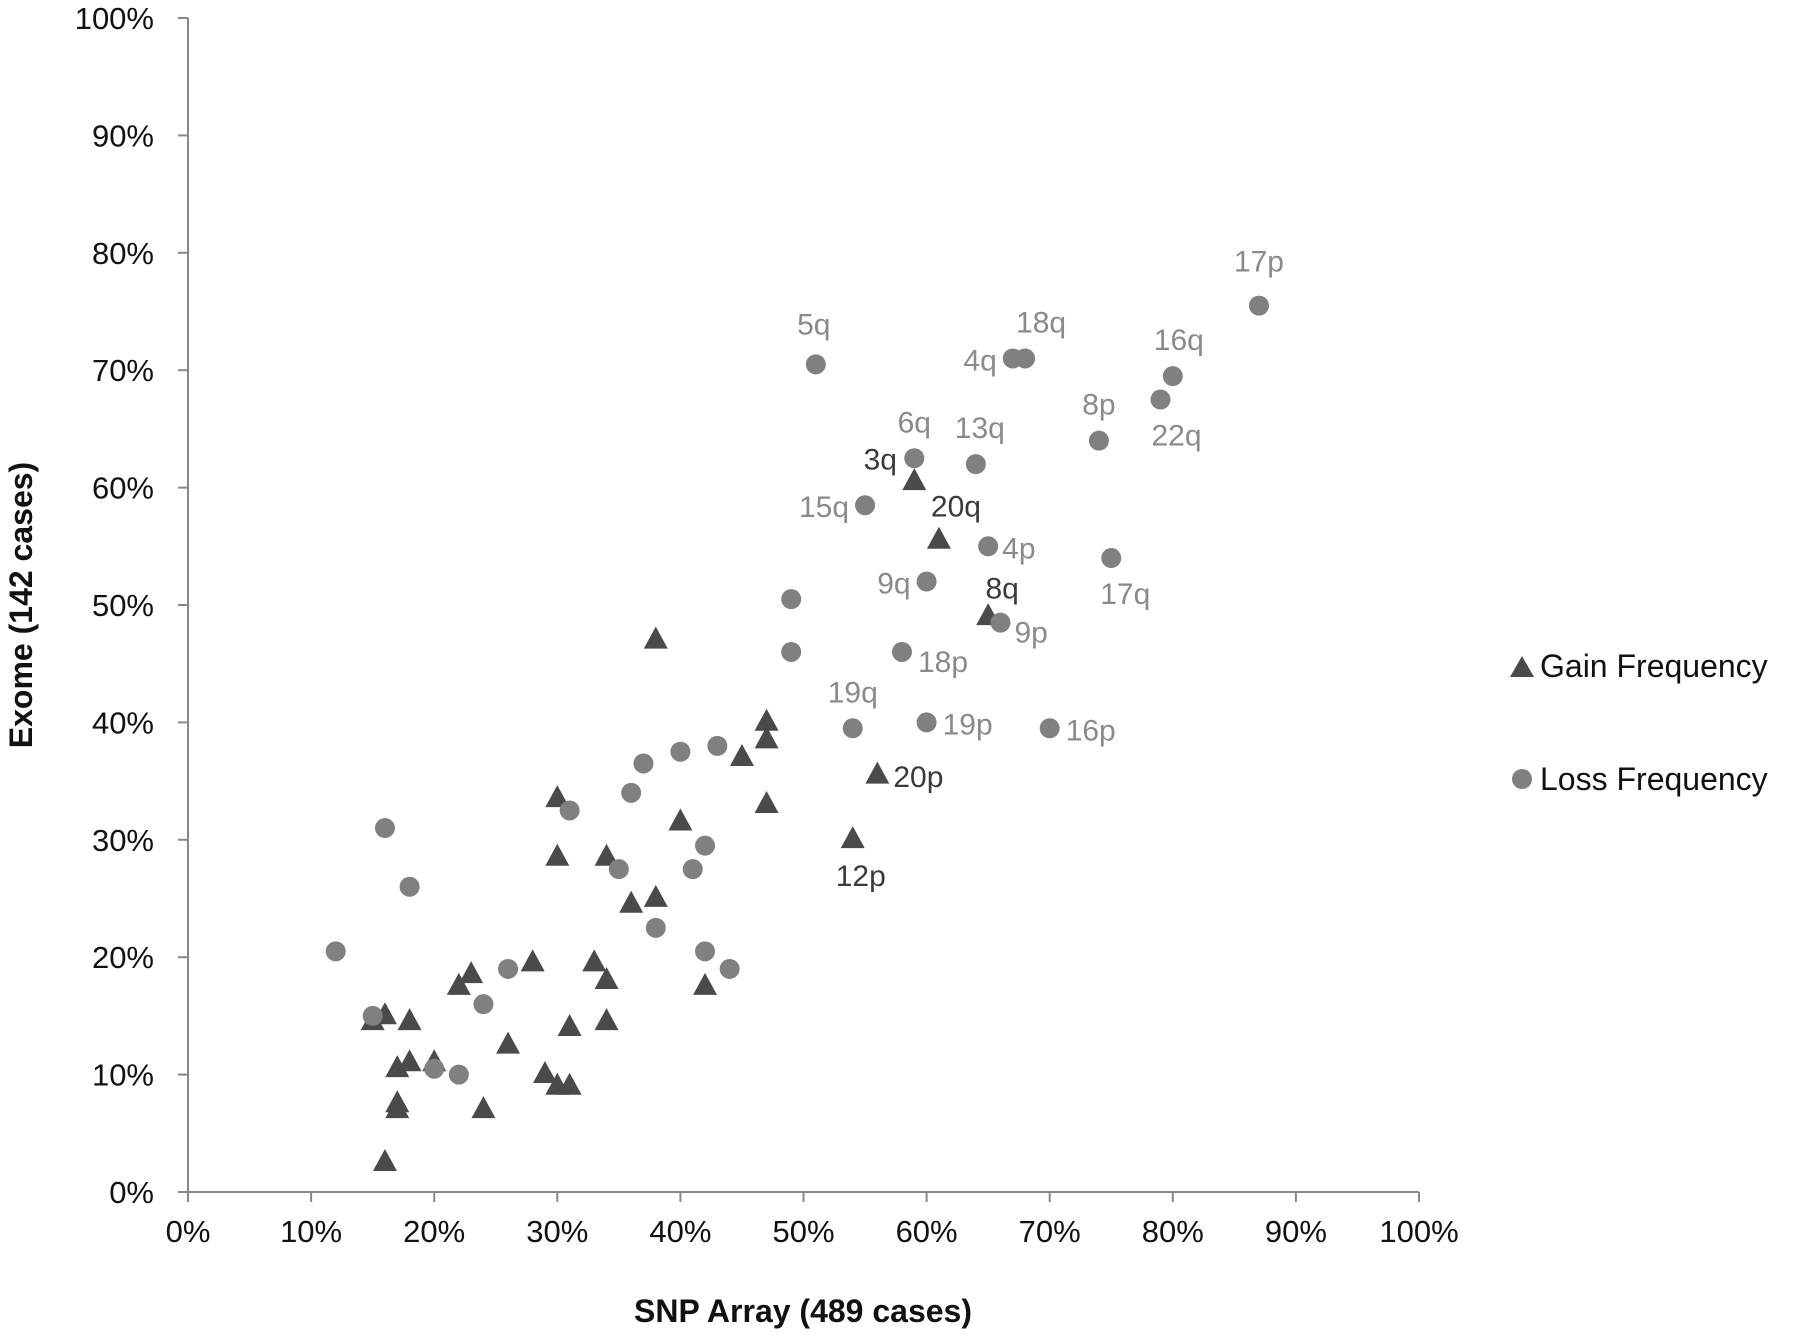  I want to click on x-tick-label: 40%, so click(680, 1231).